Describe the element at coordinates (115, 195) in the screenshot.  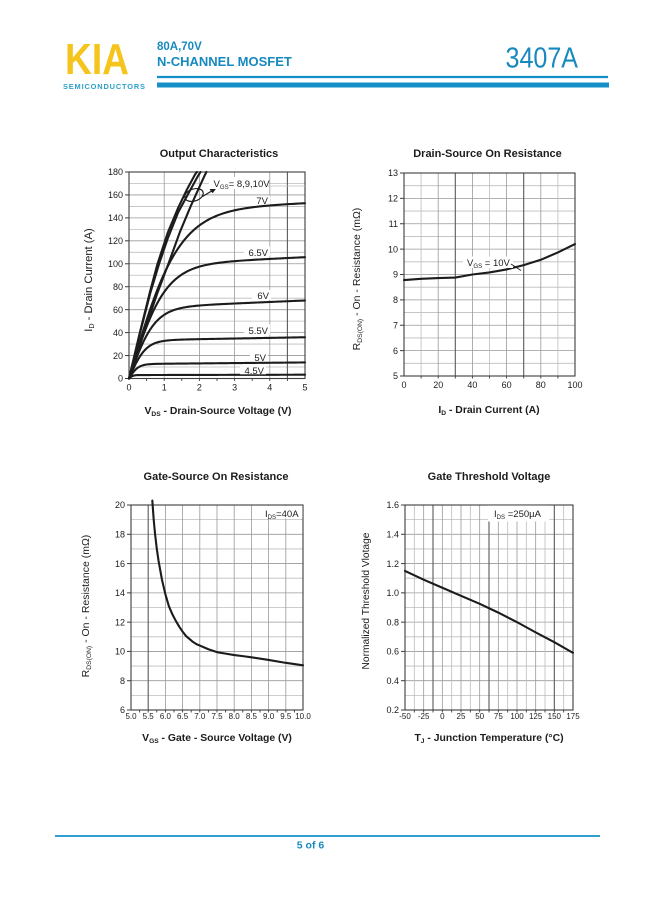
I see `svg-text: 160` at that location.